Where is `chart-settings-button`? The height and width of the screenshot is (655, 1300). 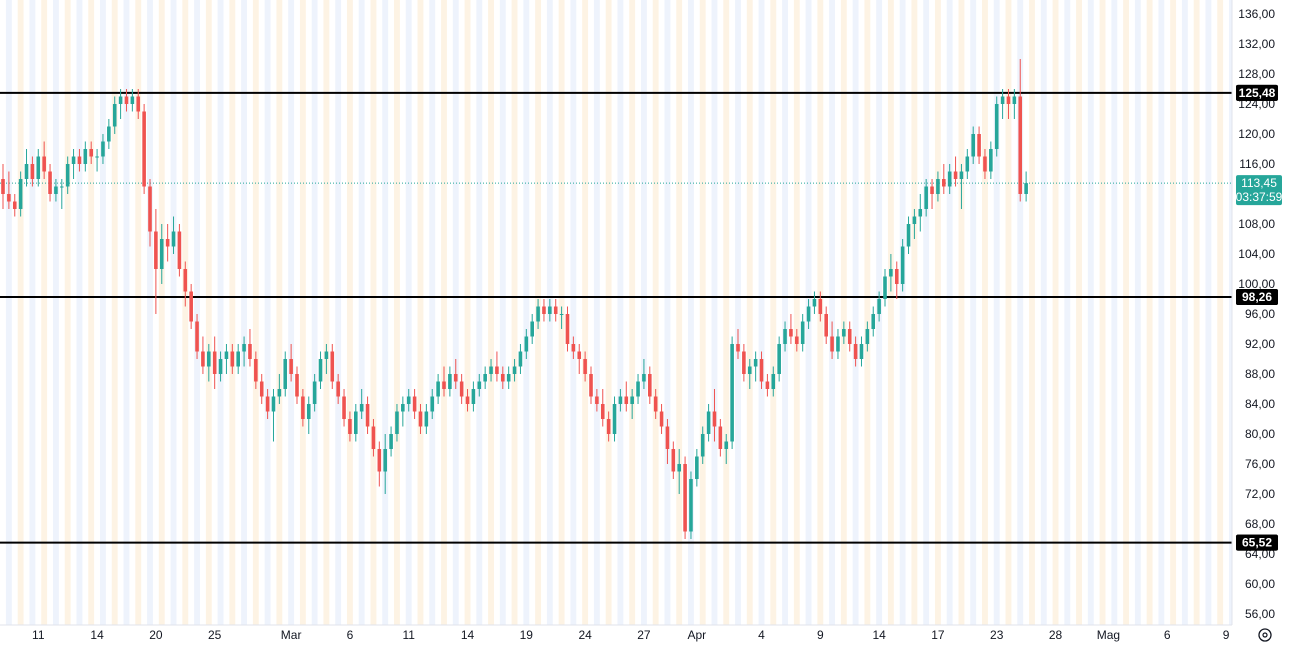 chart-settings-button is located at coordinates (1265, 635).